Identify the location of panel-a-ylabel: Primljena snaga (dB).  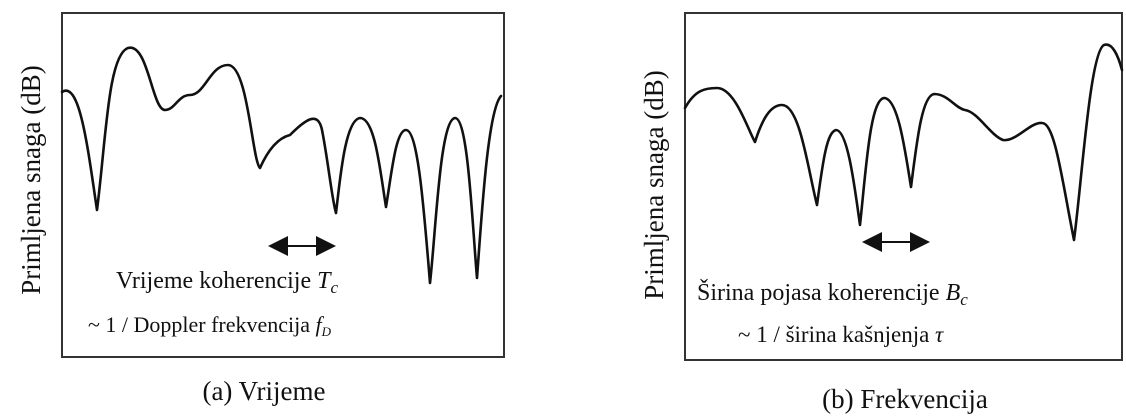
(31, 179).